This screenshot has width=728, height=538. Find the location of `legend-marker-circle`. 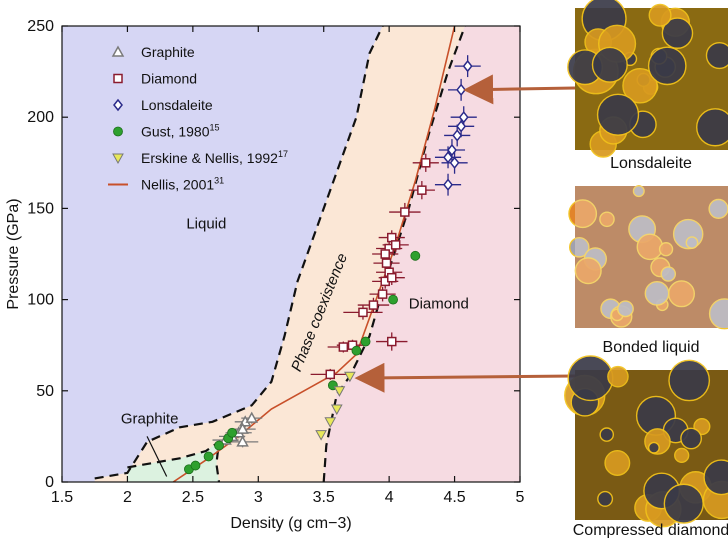

legend-marker-circle is located at coordinates (118, 131).